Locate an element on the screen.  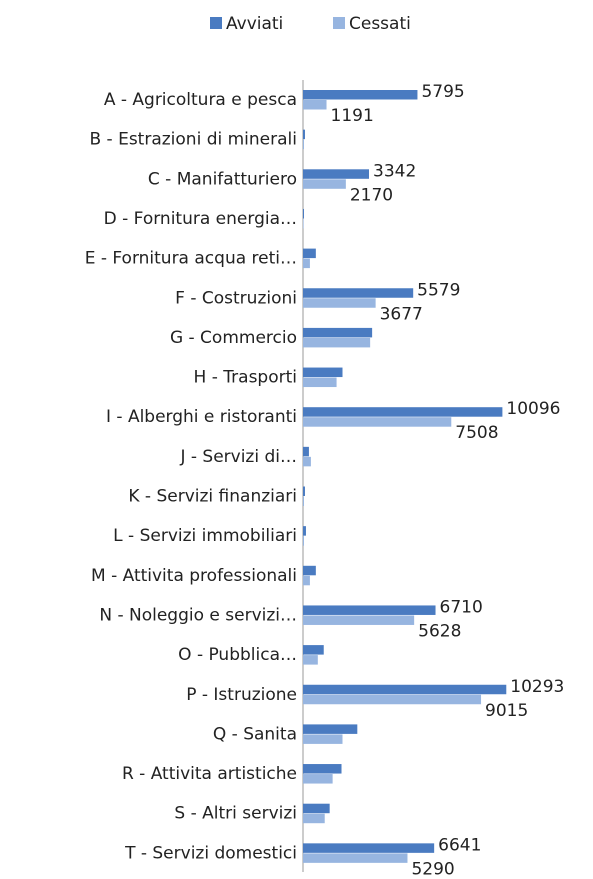
y-tick-label: B - Estrazioni di minerali is located at coordinates (193, 140).